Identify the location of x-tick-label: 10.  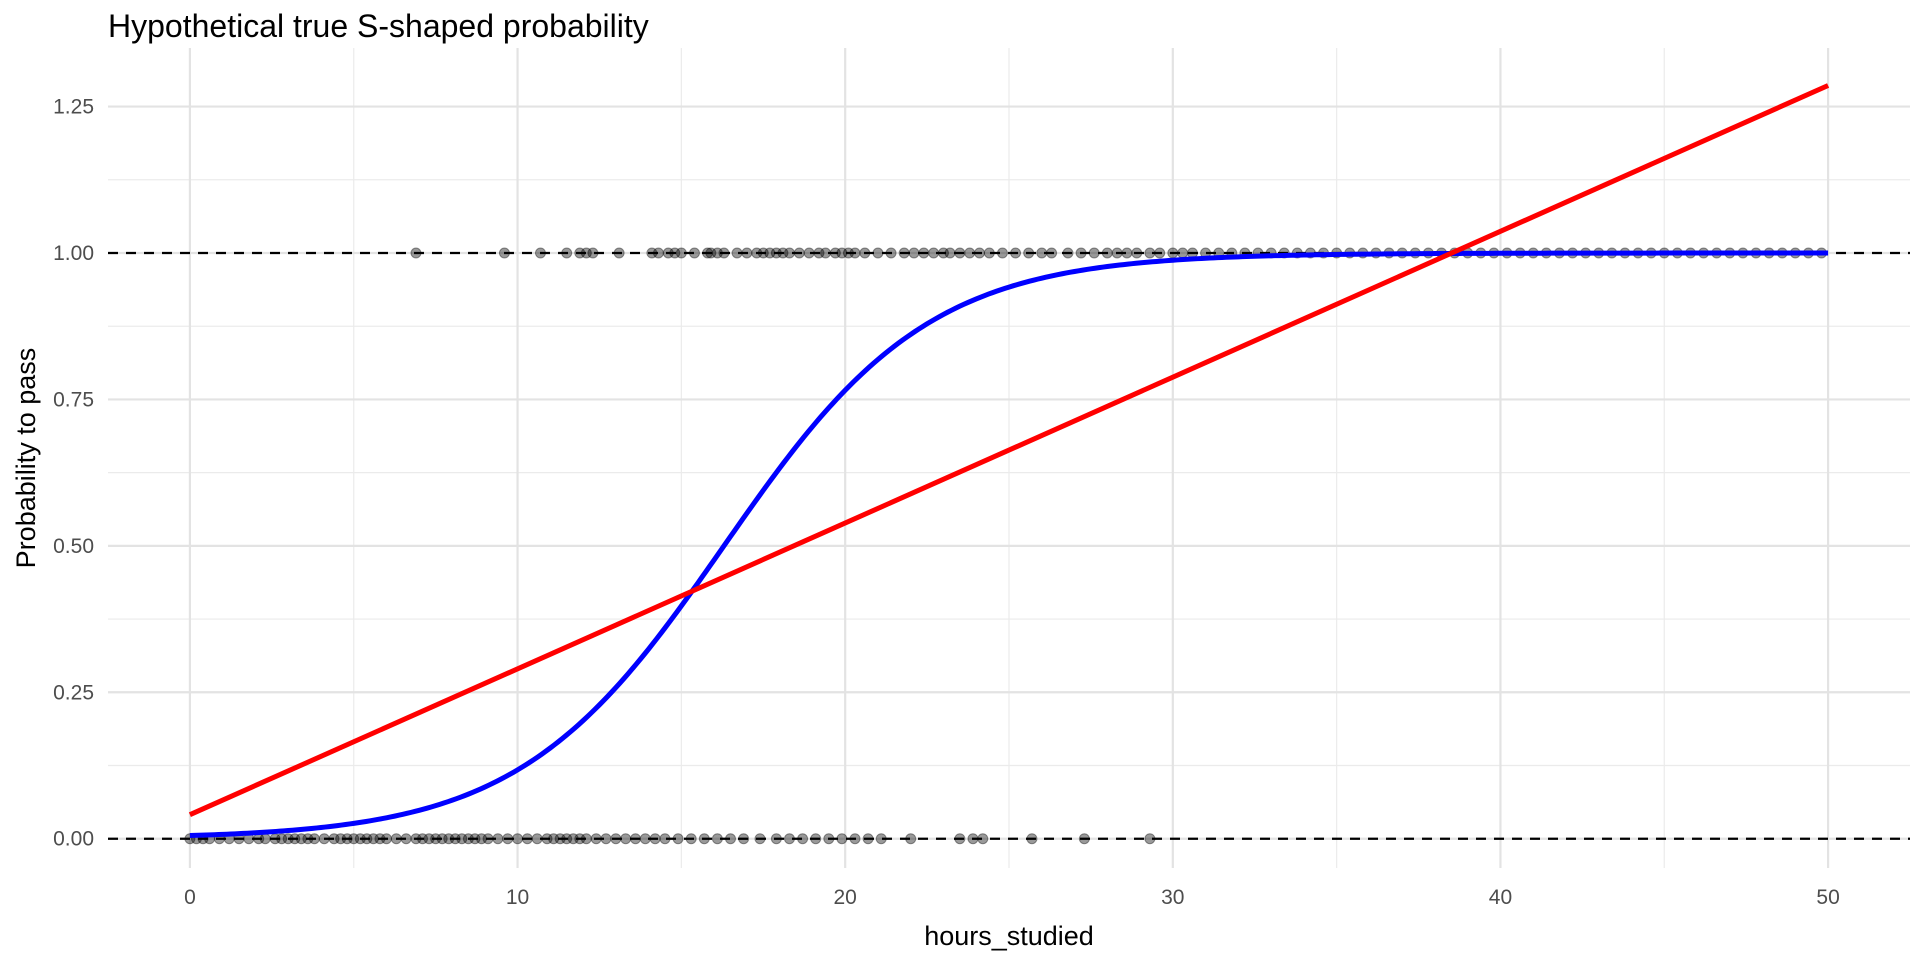
(517, 897).